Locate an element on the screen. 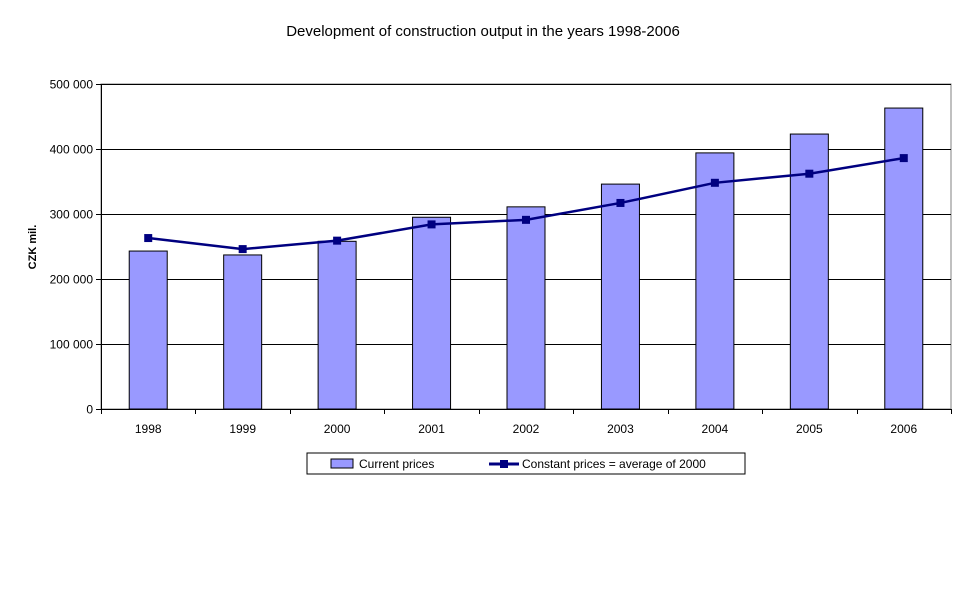 The height and width of the screenshot is (601, 966). y-tick-label: 400 000 is located at coordinates (72, 150).